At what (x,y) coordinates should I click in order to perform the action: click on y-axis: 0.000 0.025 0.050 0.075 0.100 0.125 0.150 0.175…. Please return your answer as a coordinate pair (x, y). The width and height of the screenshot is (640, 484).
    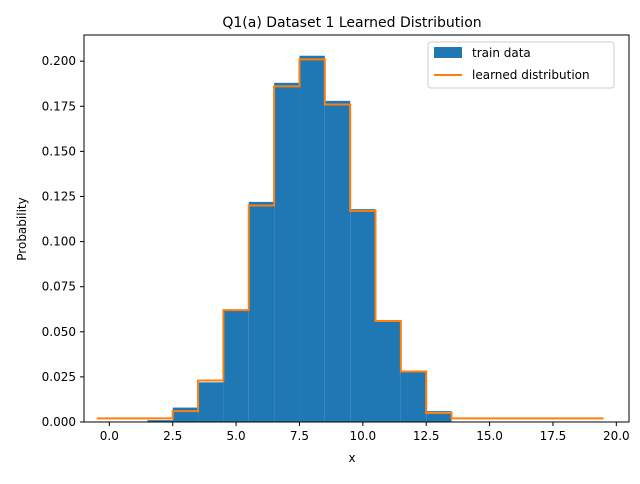
    Looking at the image, I should click on (63, 241).